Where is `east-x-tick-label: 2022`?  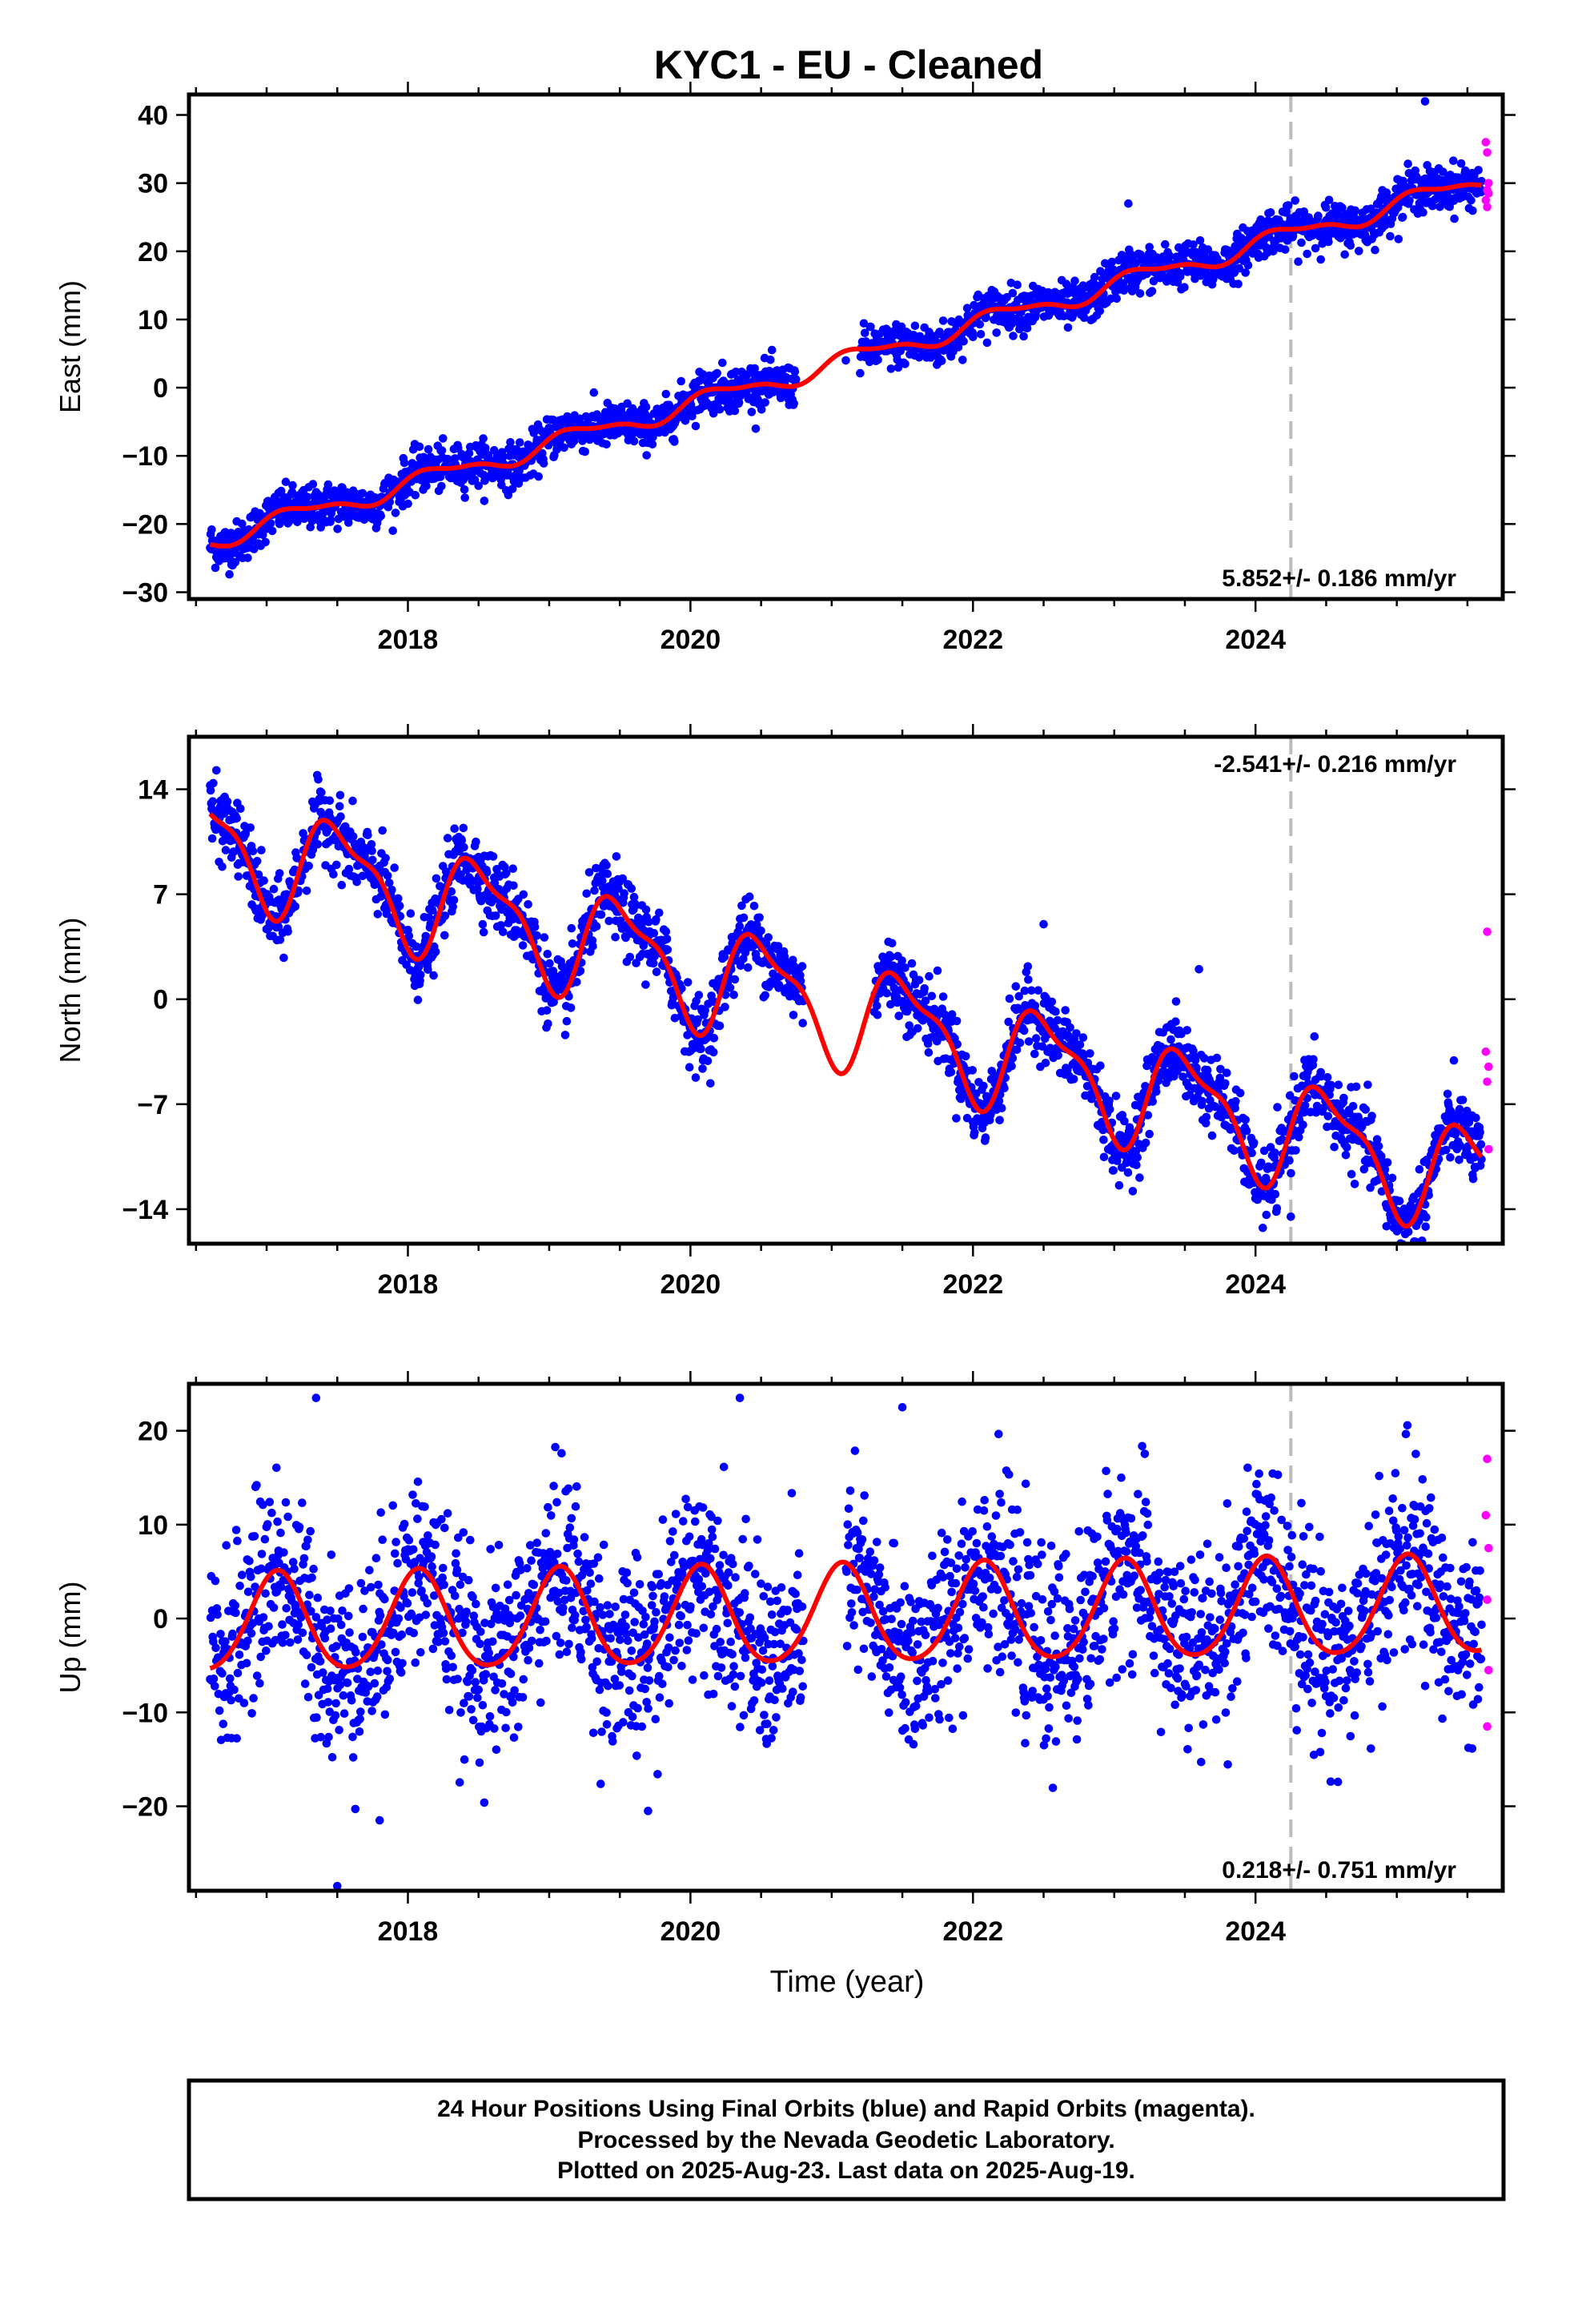
east-x-tick-label: 2022 is located at coordinates (973, 640).